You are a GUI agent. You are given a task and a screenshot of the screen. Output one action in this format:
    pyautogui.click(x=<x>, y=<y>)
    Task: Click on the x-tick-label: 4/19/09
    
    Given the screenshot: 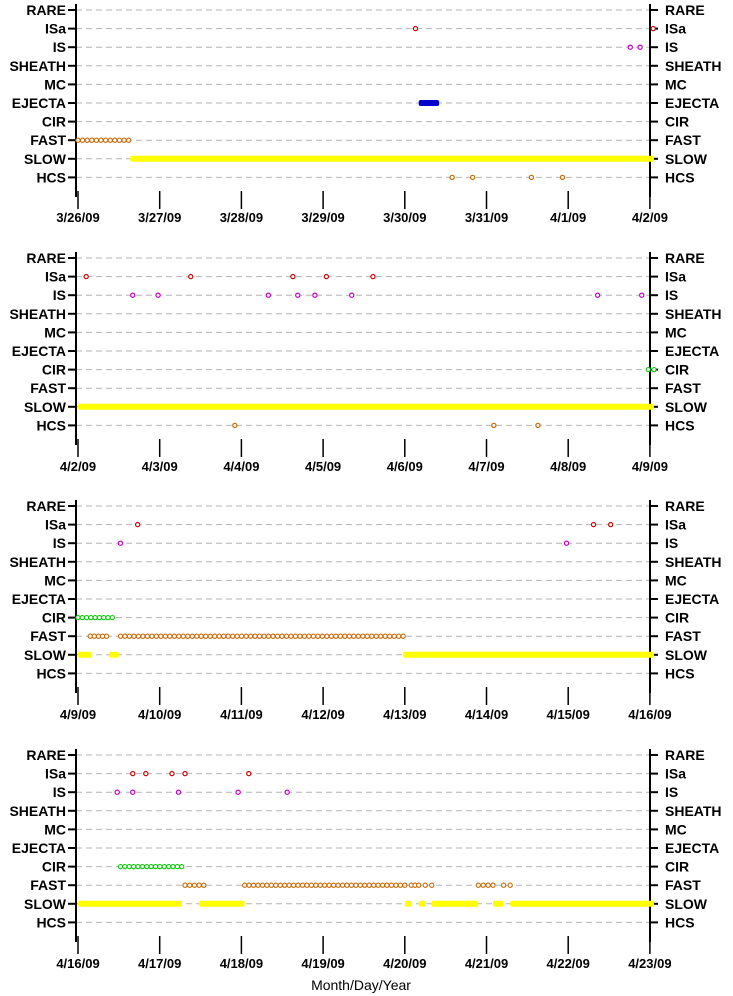 What is the action you would take?
    pyautogui.click(x=322, y=963)
    